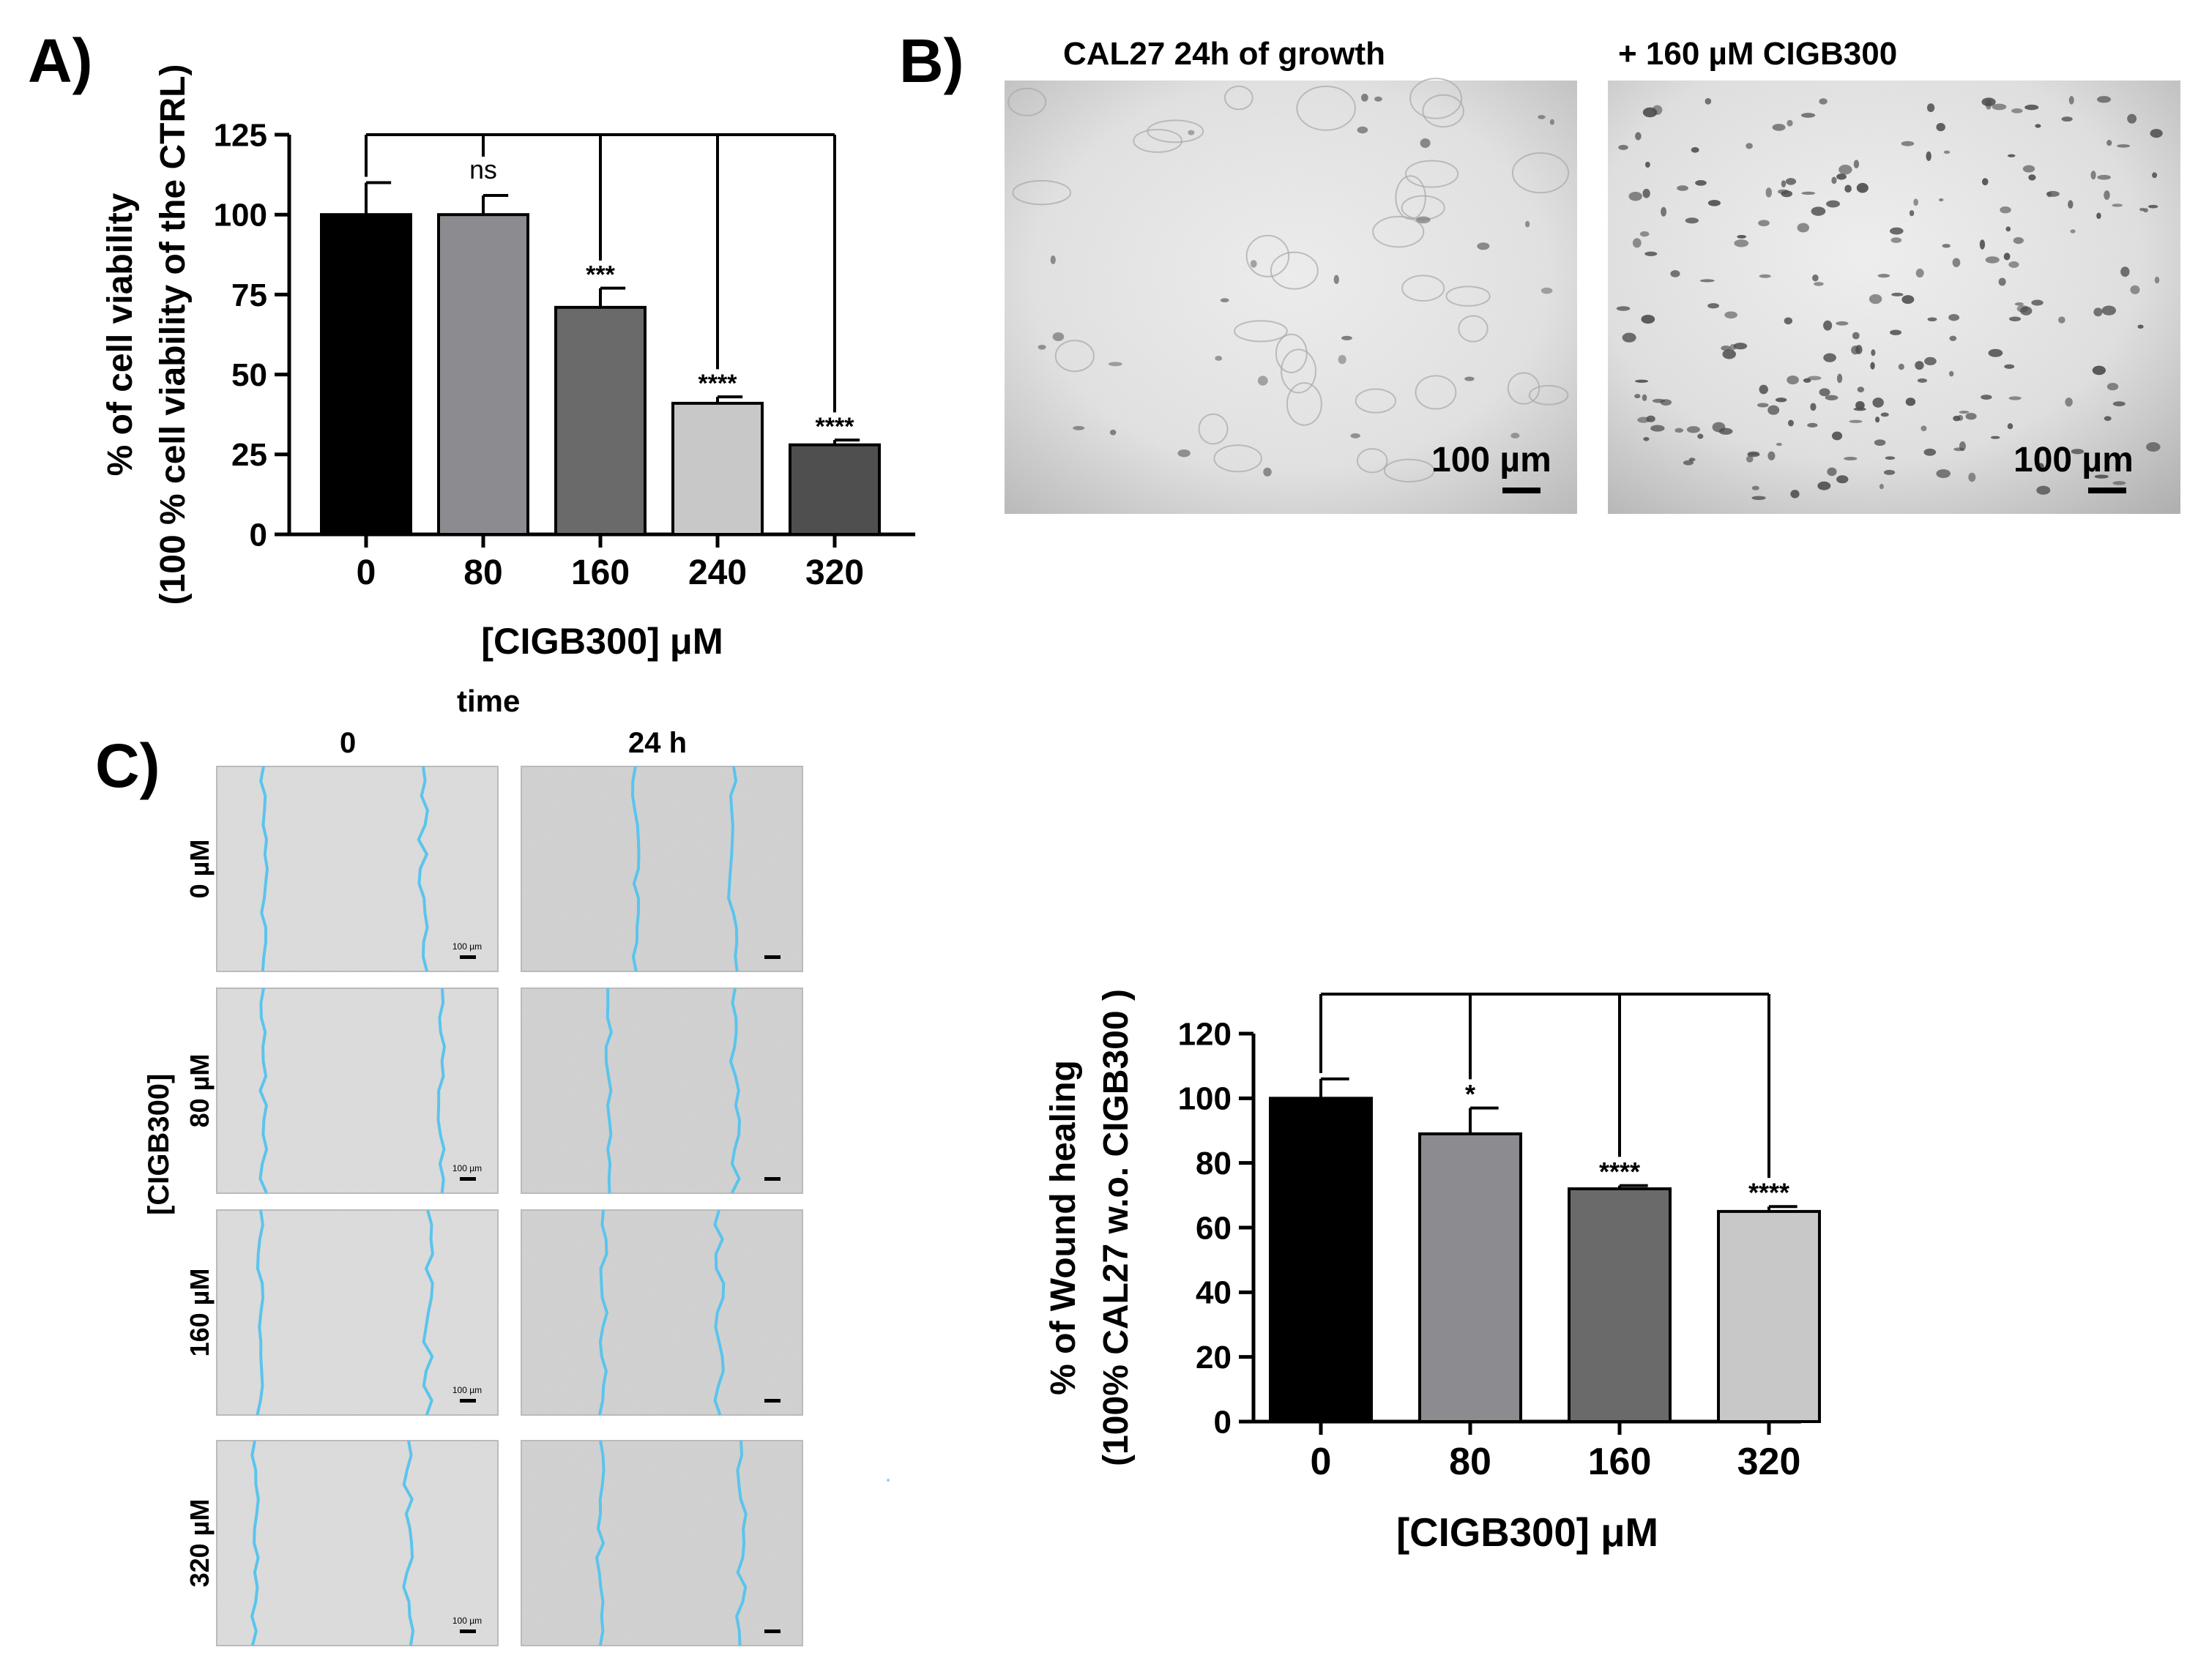 Image resolution: width=2198 pixels, height=1680 pixels. Describe the element at coordinates (1223, 1422) in the screenshot. I see `wound-y-tick-label: 0` at that location.